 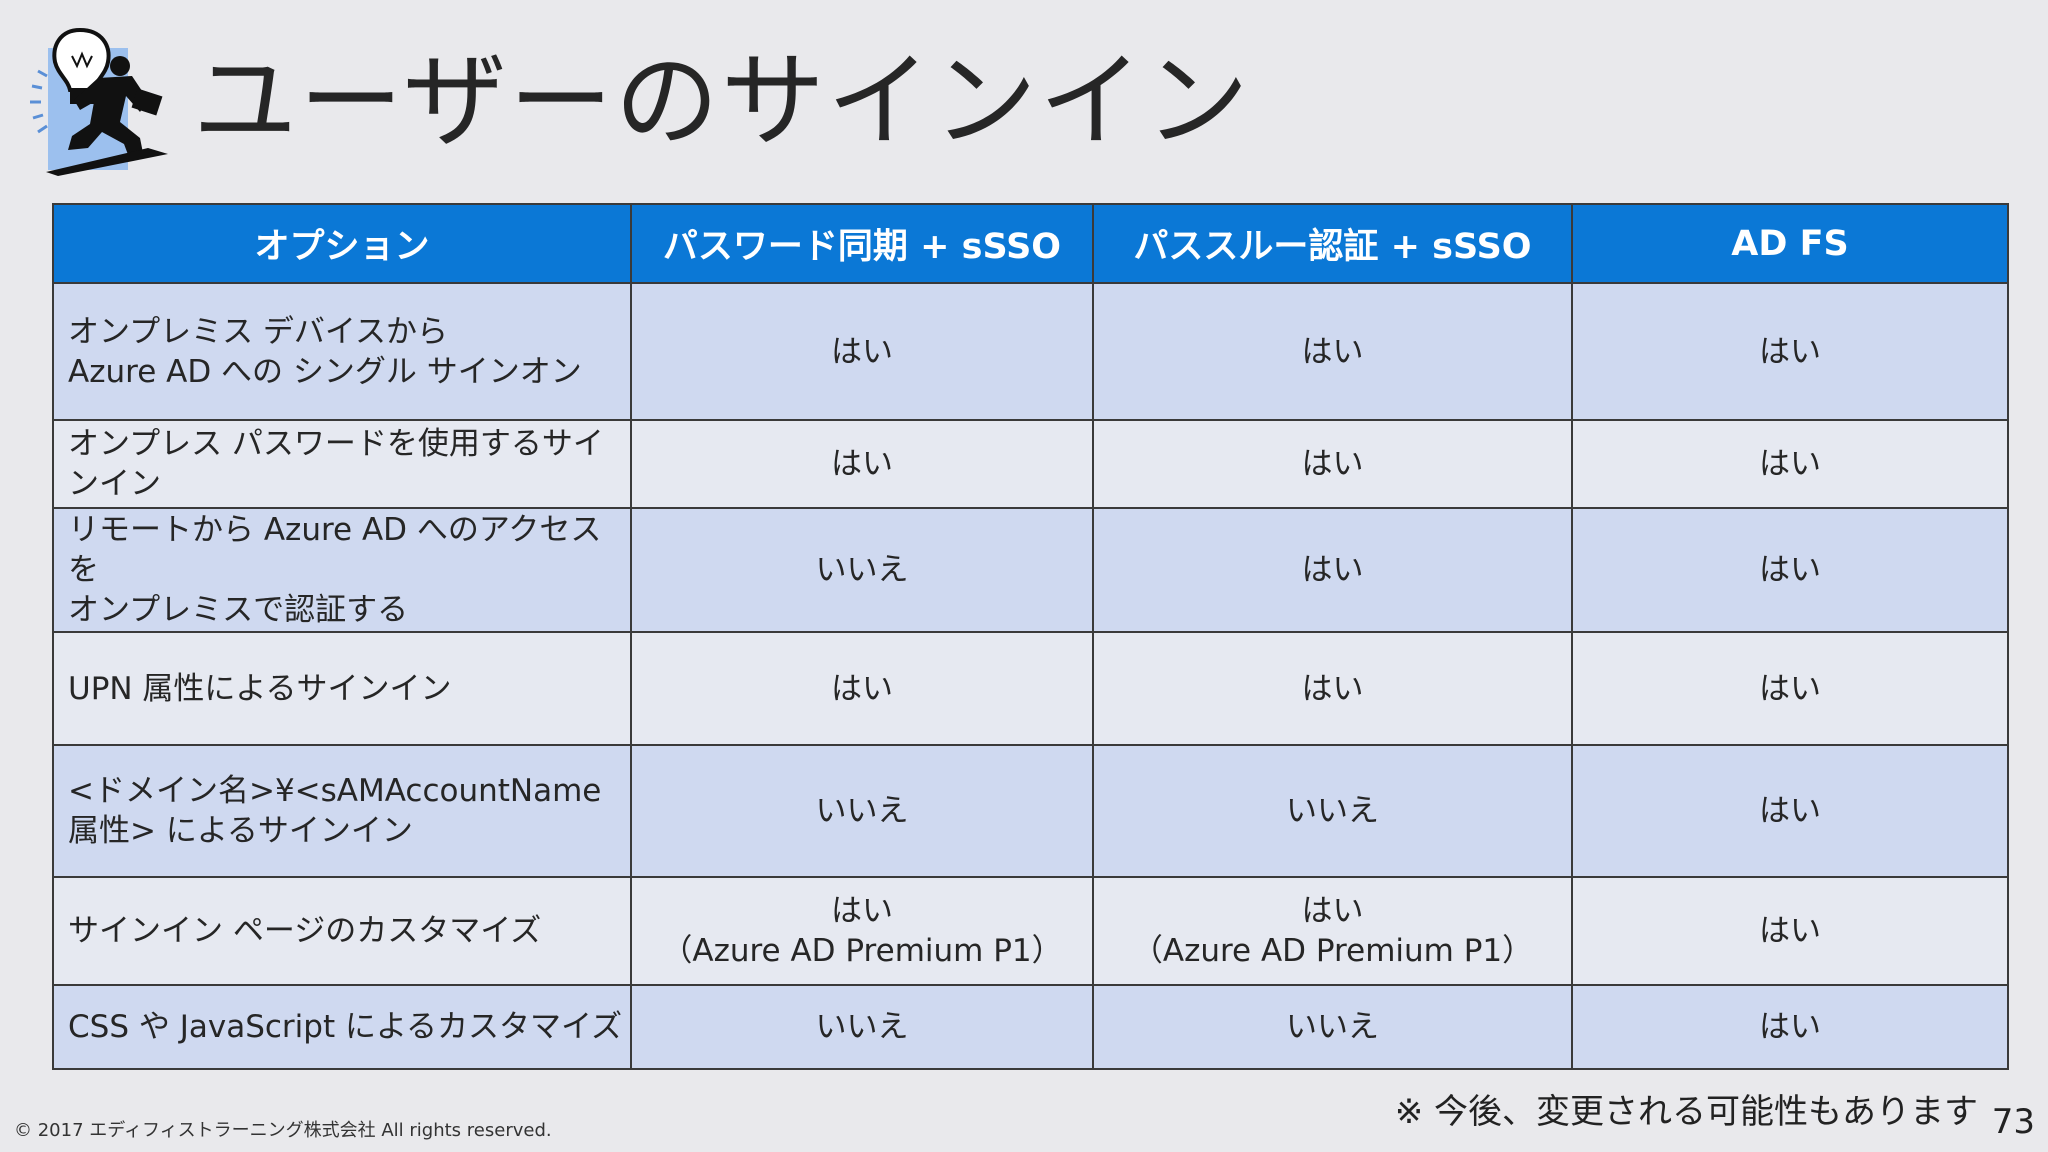 I want to click on option-cell: サインイン ページのカスタマイズ, so click(x=342, y=931).